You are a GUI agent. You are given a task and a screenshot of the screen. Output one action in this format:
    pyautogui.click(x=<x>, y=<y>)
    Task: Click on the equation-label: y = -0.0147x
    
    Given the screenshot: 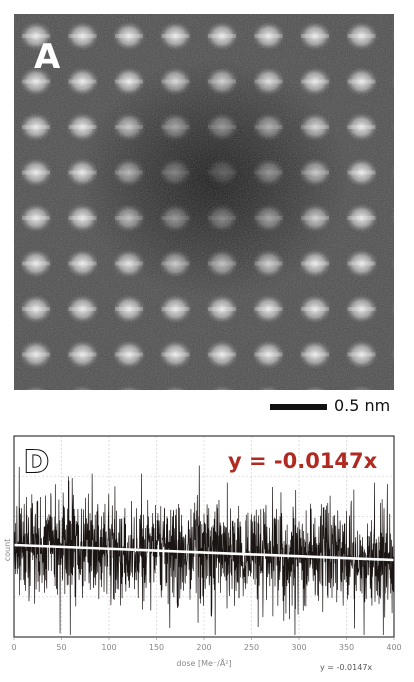 What is the action you would take?
    pyautogui.click(x=303, y=461)
    